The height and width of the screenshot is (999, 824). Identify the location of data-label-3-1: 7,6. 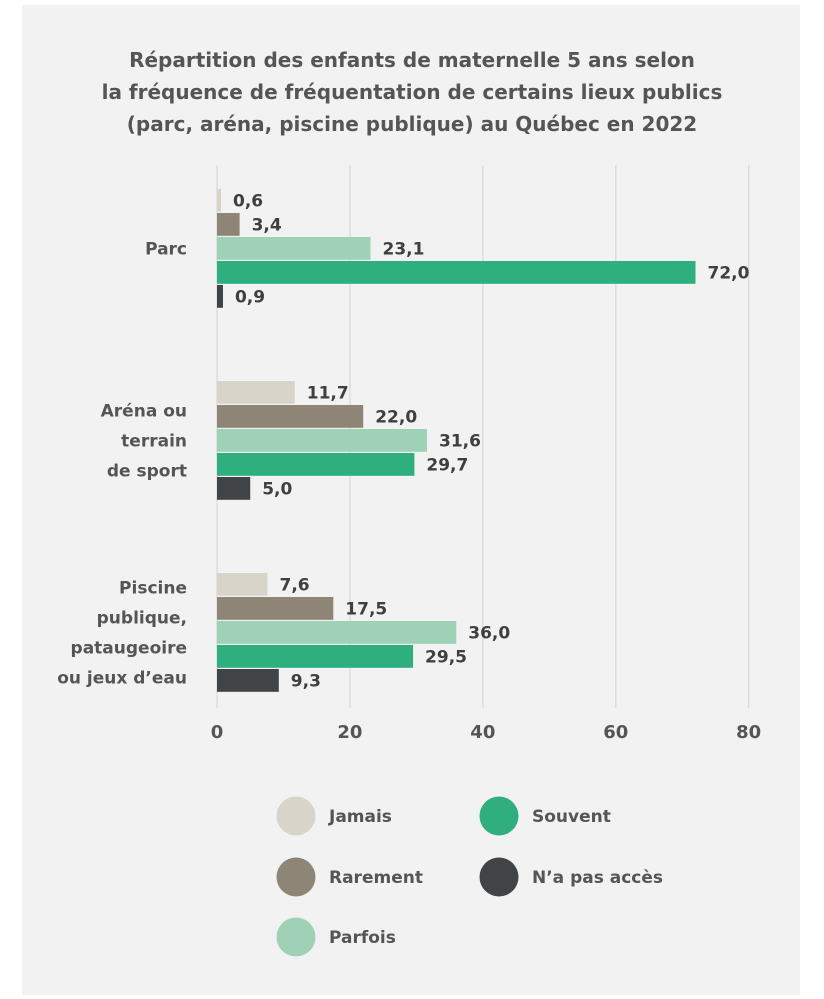
(295, 585).